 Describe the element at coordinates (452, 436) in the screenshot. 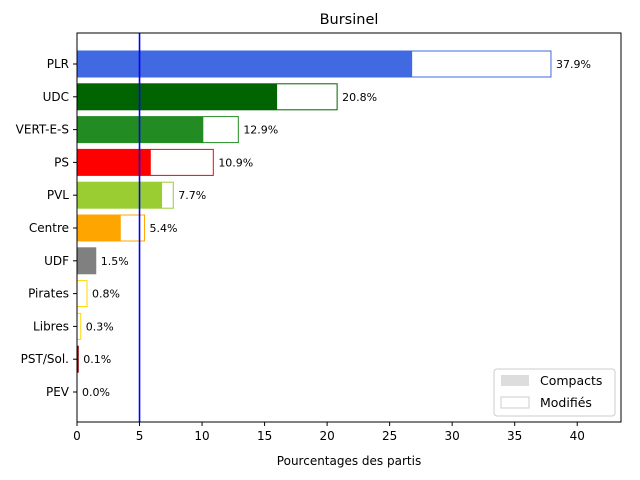

I see `x-tick-label-30: 30` at that location.